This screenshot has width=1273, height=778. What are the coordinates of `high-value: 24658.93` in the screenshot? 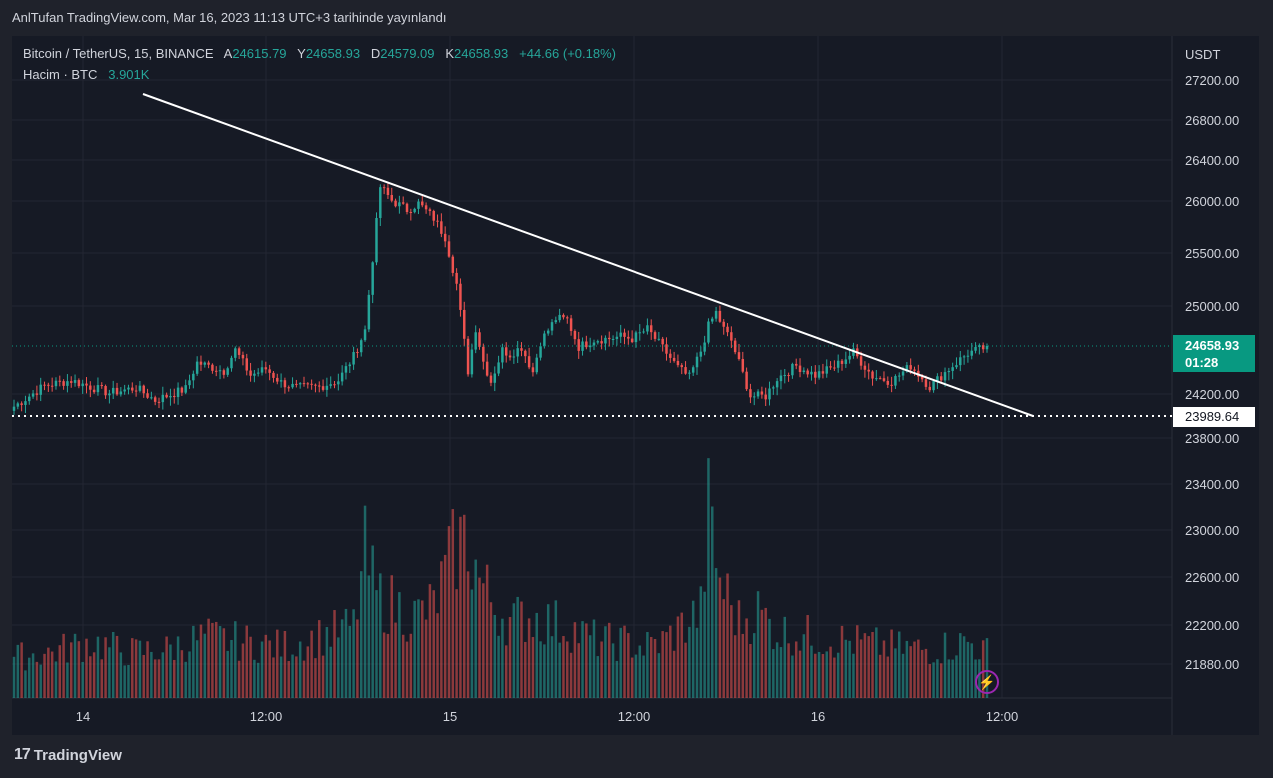 It's located at (333, 53).